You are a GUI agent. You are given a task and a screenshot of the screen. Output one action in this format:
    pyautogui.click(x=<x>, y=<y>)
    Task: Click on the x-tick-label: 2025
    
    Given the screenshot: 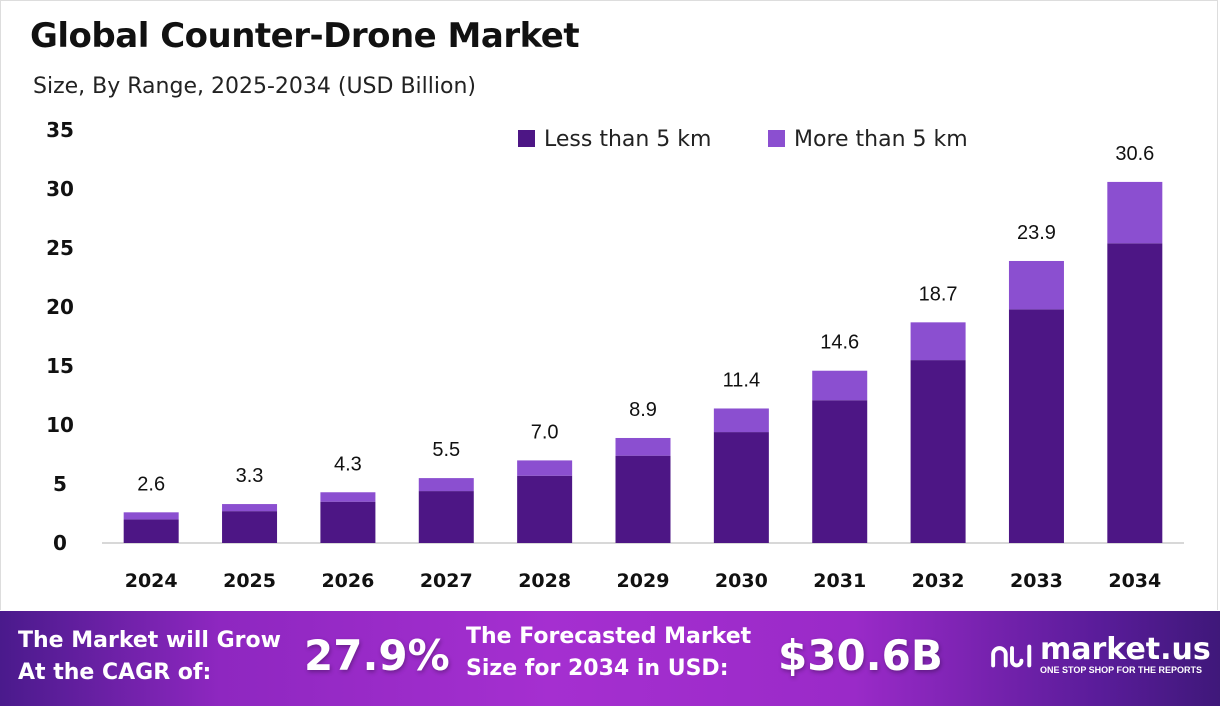 What is the action you would take?
    pyautogui.click(x=249, y=581)
    